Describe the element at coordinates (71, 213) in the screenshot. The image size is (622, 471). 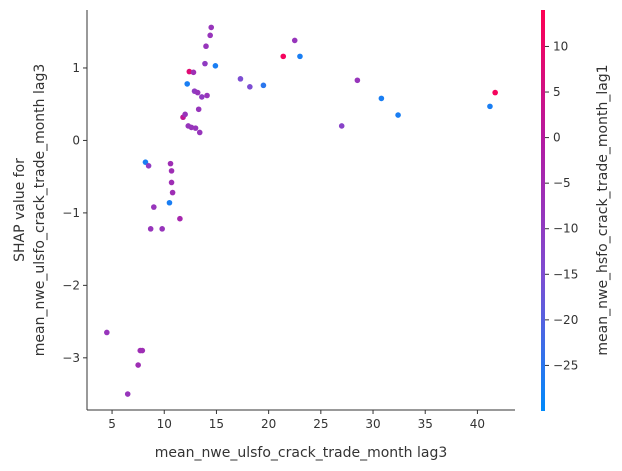
I see `y-tick-label: −1` at that location.